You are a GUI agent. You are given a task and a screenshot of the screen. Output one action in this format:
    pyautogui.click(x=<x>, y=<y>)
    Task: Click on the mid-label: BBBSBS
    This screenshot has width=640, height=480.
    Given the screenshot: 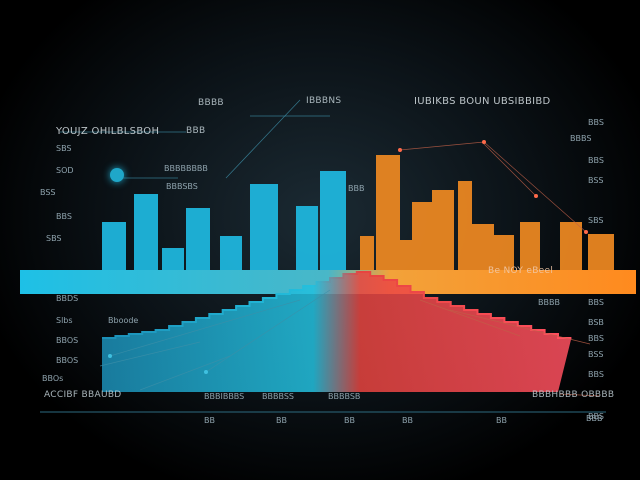 What is the action you would take?
    pyautogui.click(x=182, y=186)
    